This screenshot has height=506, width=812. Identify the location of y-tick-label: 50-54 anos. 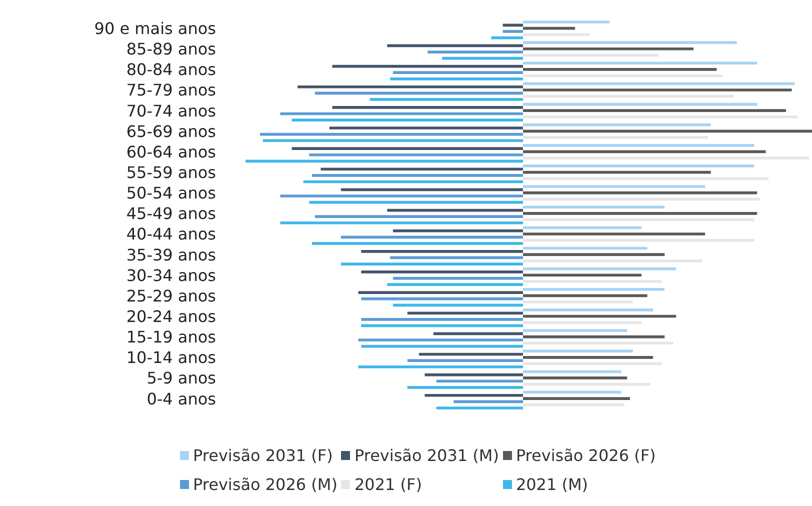
(171, 193).